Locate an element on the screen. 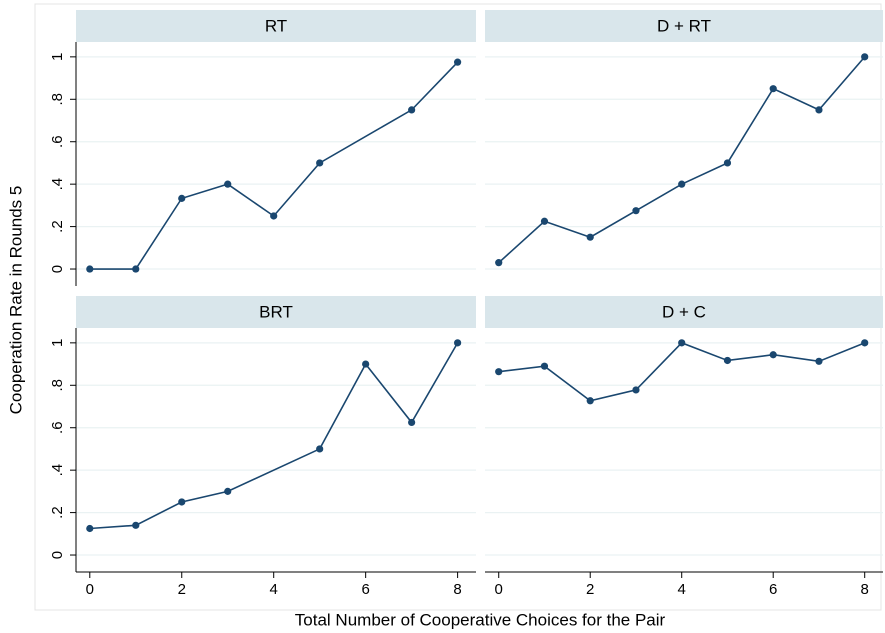  panel-title: BRT is located at coordinates (276, 311).